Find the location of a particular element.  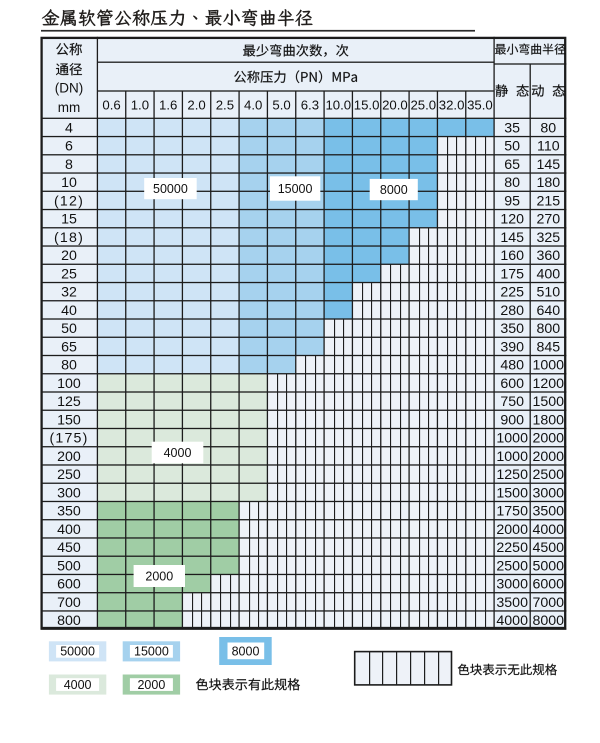

svg-text: 200 is located at coordinates (69, 457).